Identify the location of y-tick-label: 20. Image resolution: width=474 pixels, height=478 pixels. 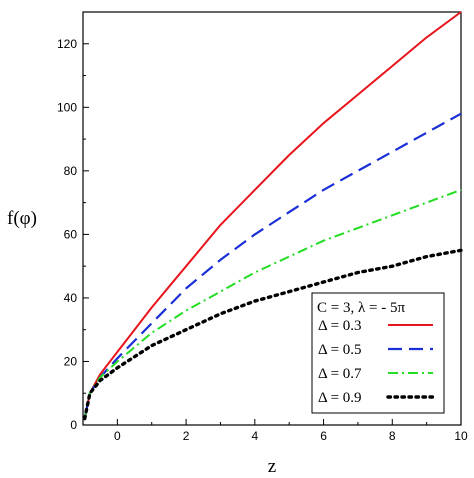
(71, 361).